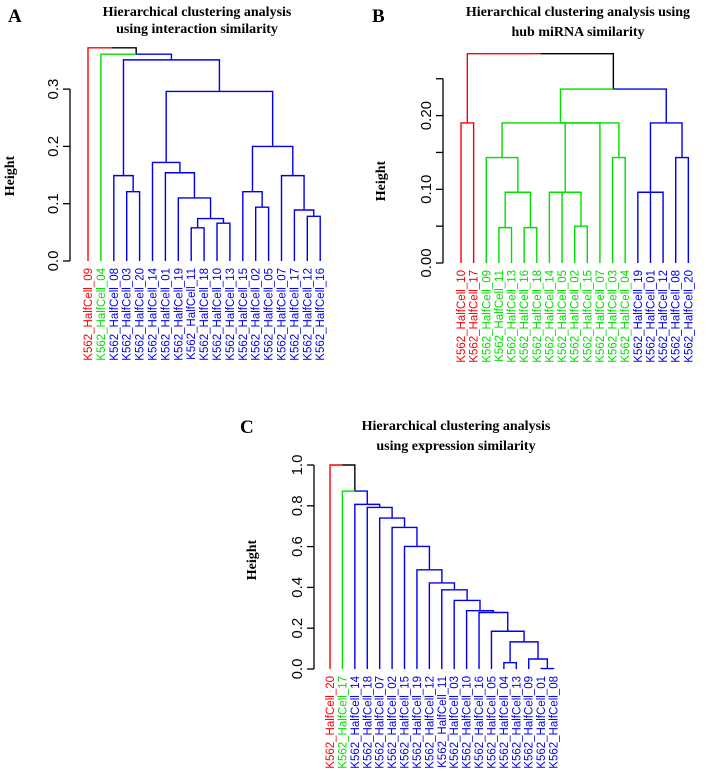 Image resolution: width=708 pixels, height=771 pixels. What do you see at coordinates (252, 559) in the screenshot?
I see `y-axis-label: Height` at bounding box center [252, 559].